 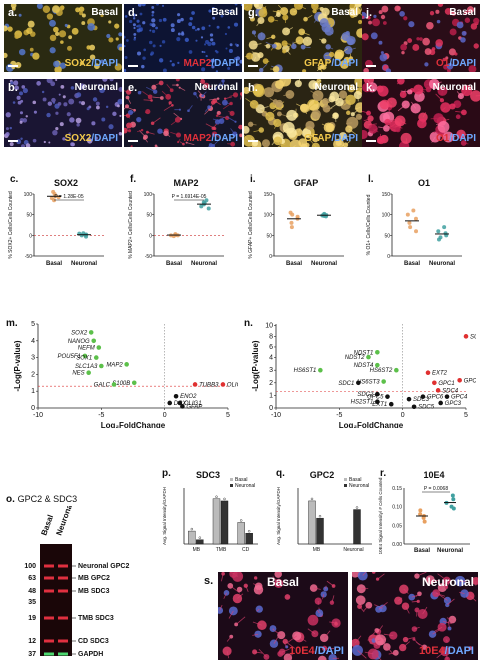 What do you see at coordinates (32, 578) in the screenshot?
I see `molecular-weight-label: 63` at bounding box center [32, 578].